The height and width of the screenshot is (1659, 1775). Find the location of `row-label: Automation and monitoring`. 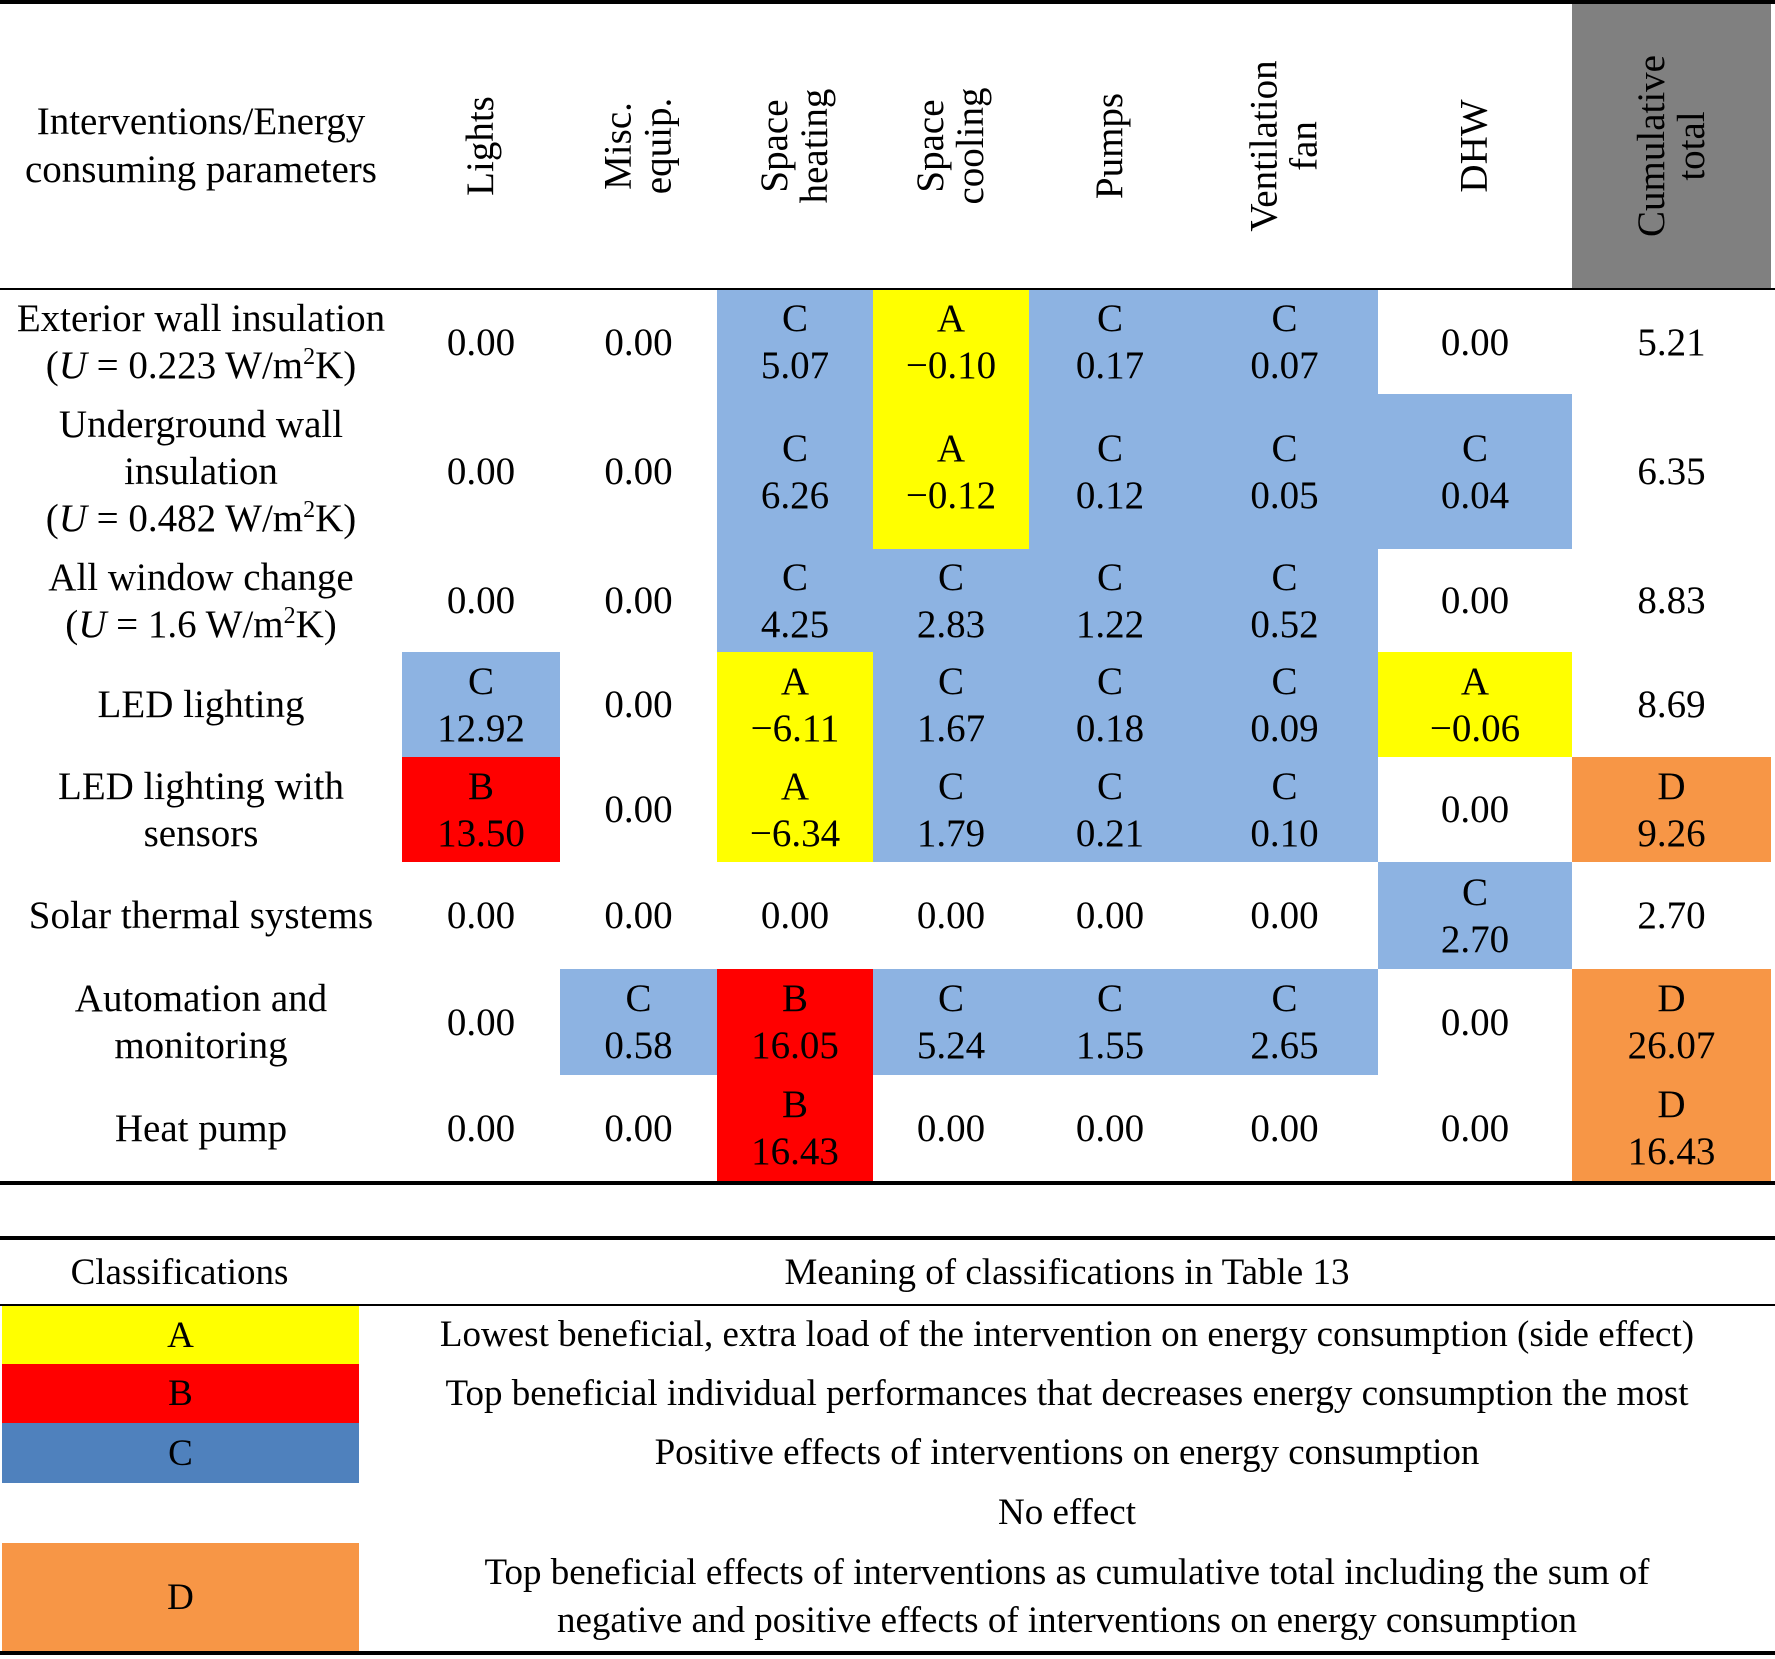

row-label: Automation and monitoring is located at coordinates (201, 1022).